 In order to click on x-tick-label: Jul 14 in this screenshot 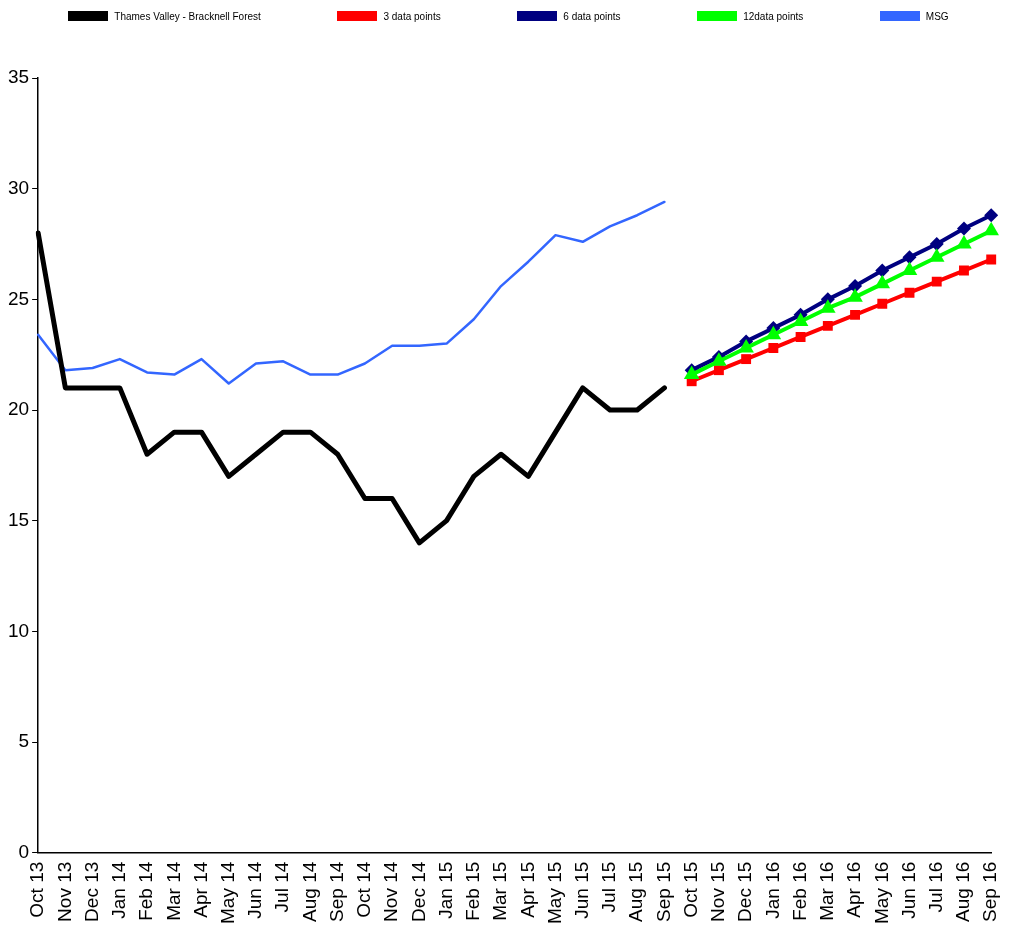, I will do `click(282, 887)`.